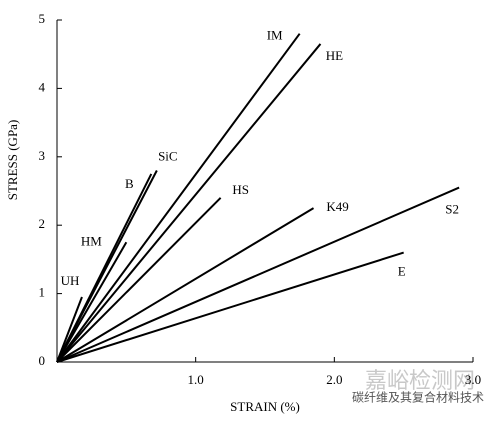  Describe the element at coordinates (12, 160) in the screenshot. I see `y-axis-label: STRESS (GPa)` at that location.